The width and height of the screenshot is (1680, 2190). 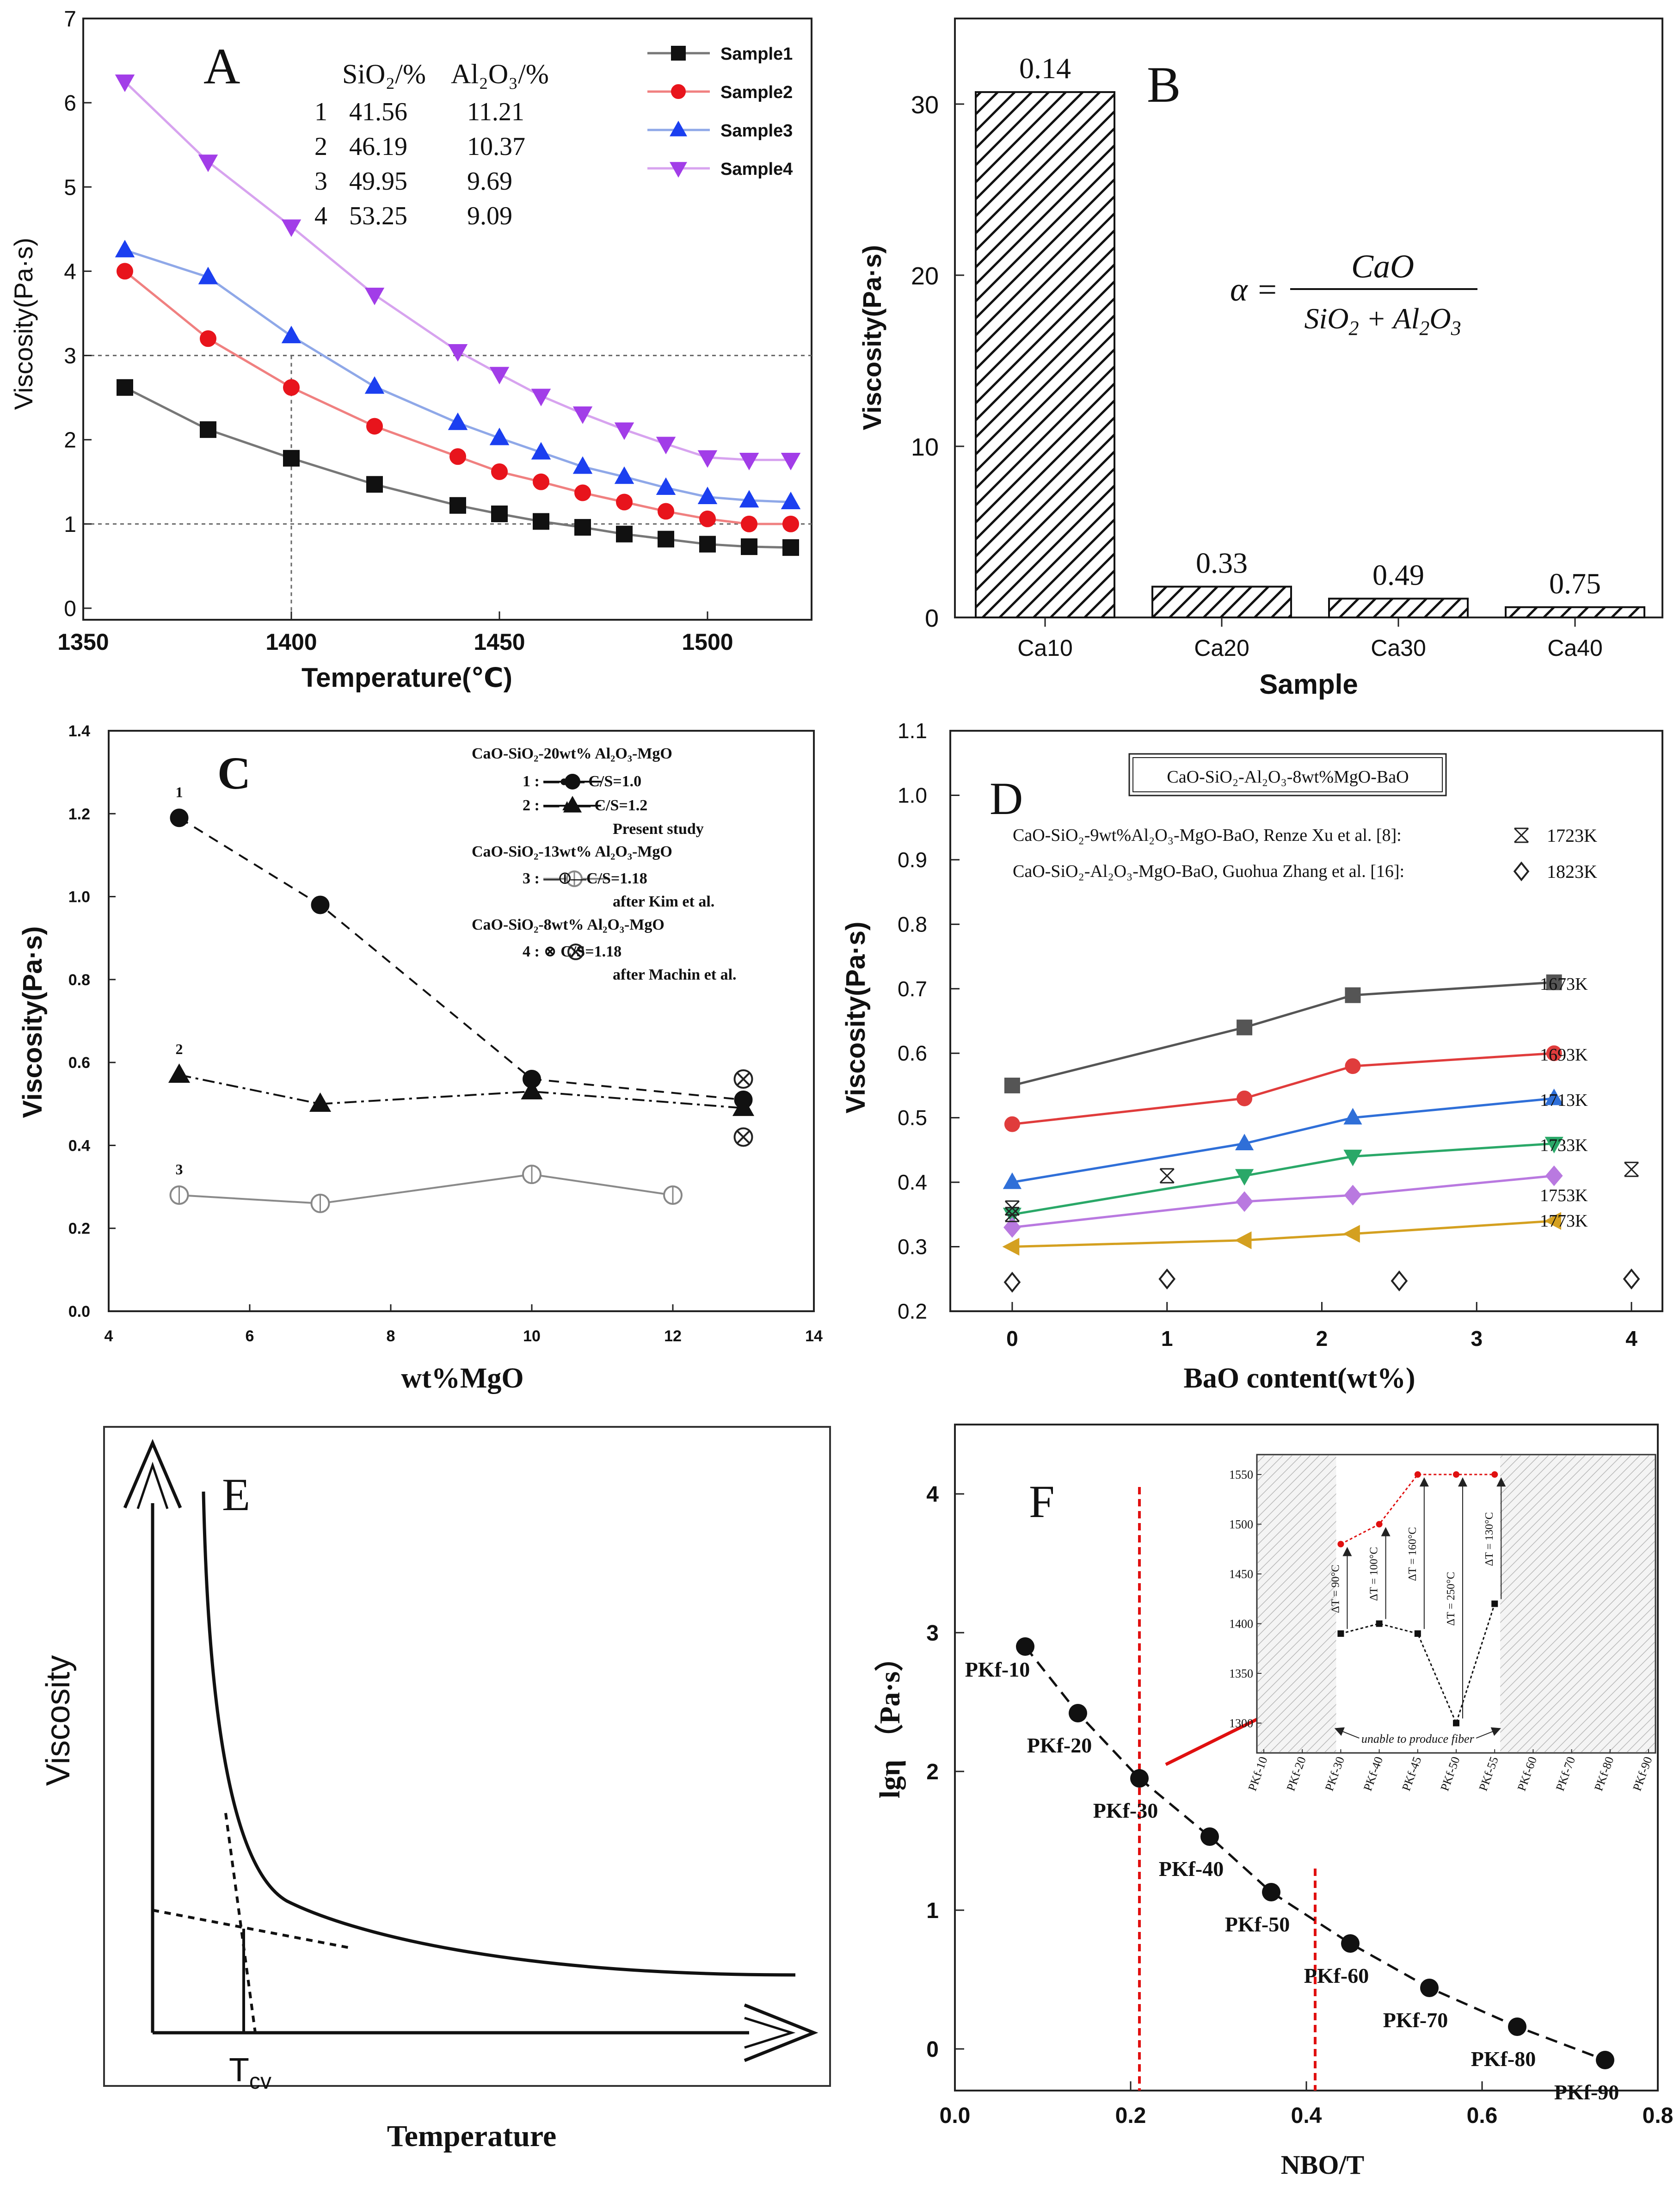 I want to click on inset-x-tick-label: PKf-45, so click(x=1411, y=1774).